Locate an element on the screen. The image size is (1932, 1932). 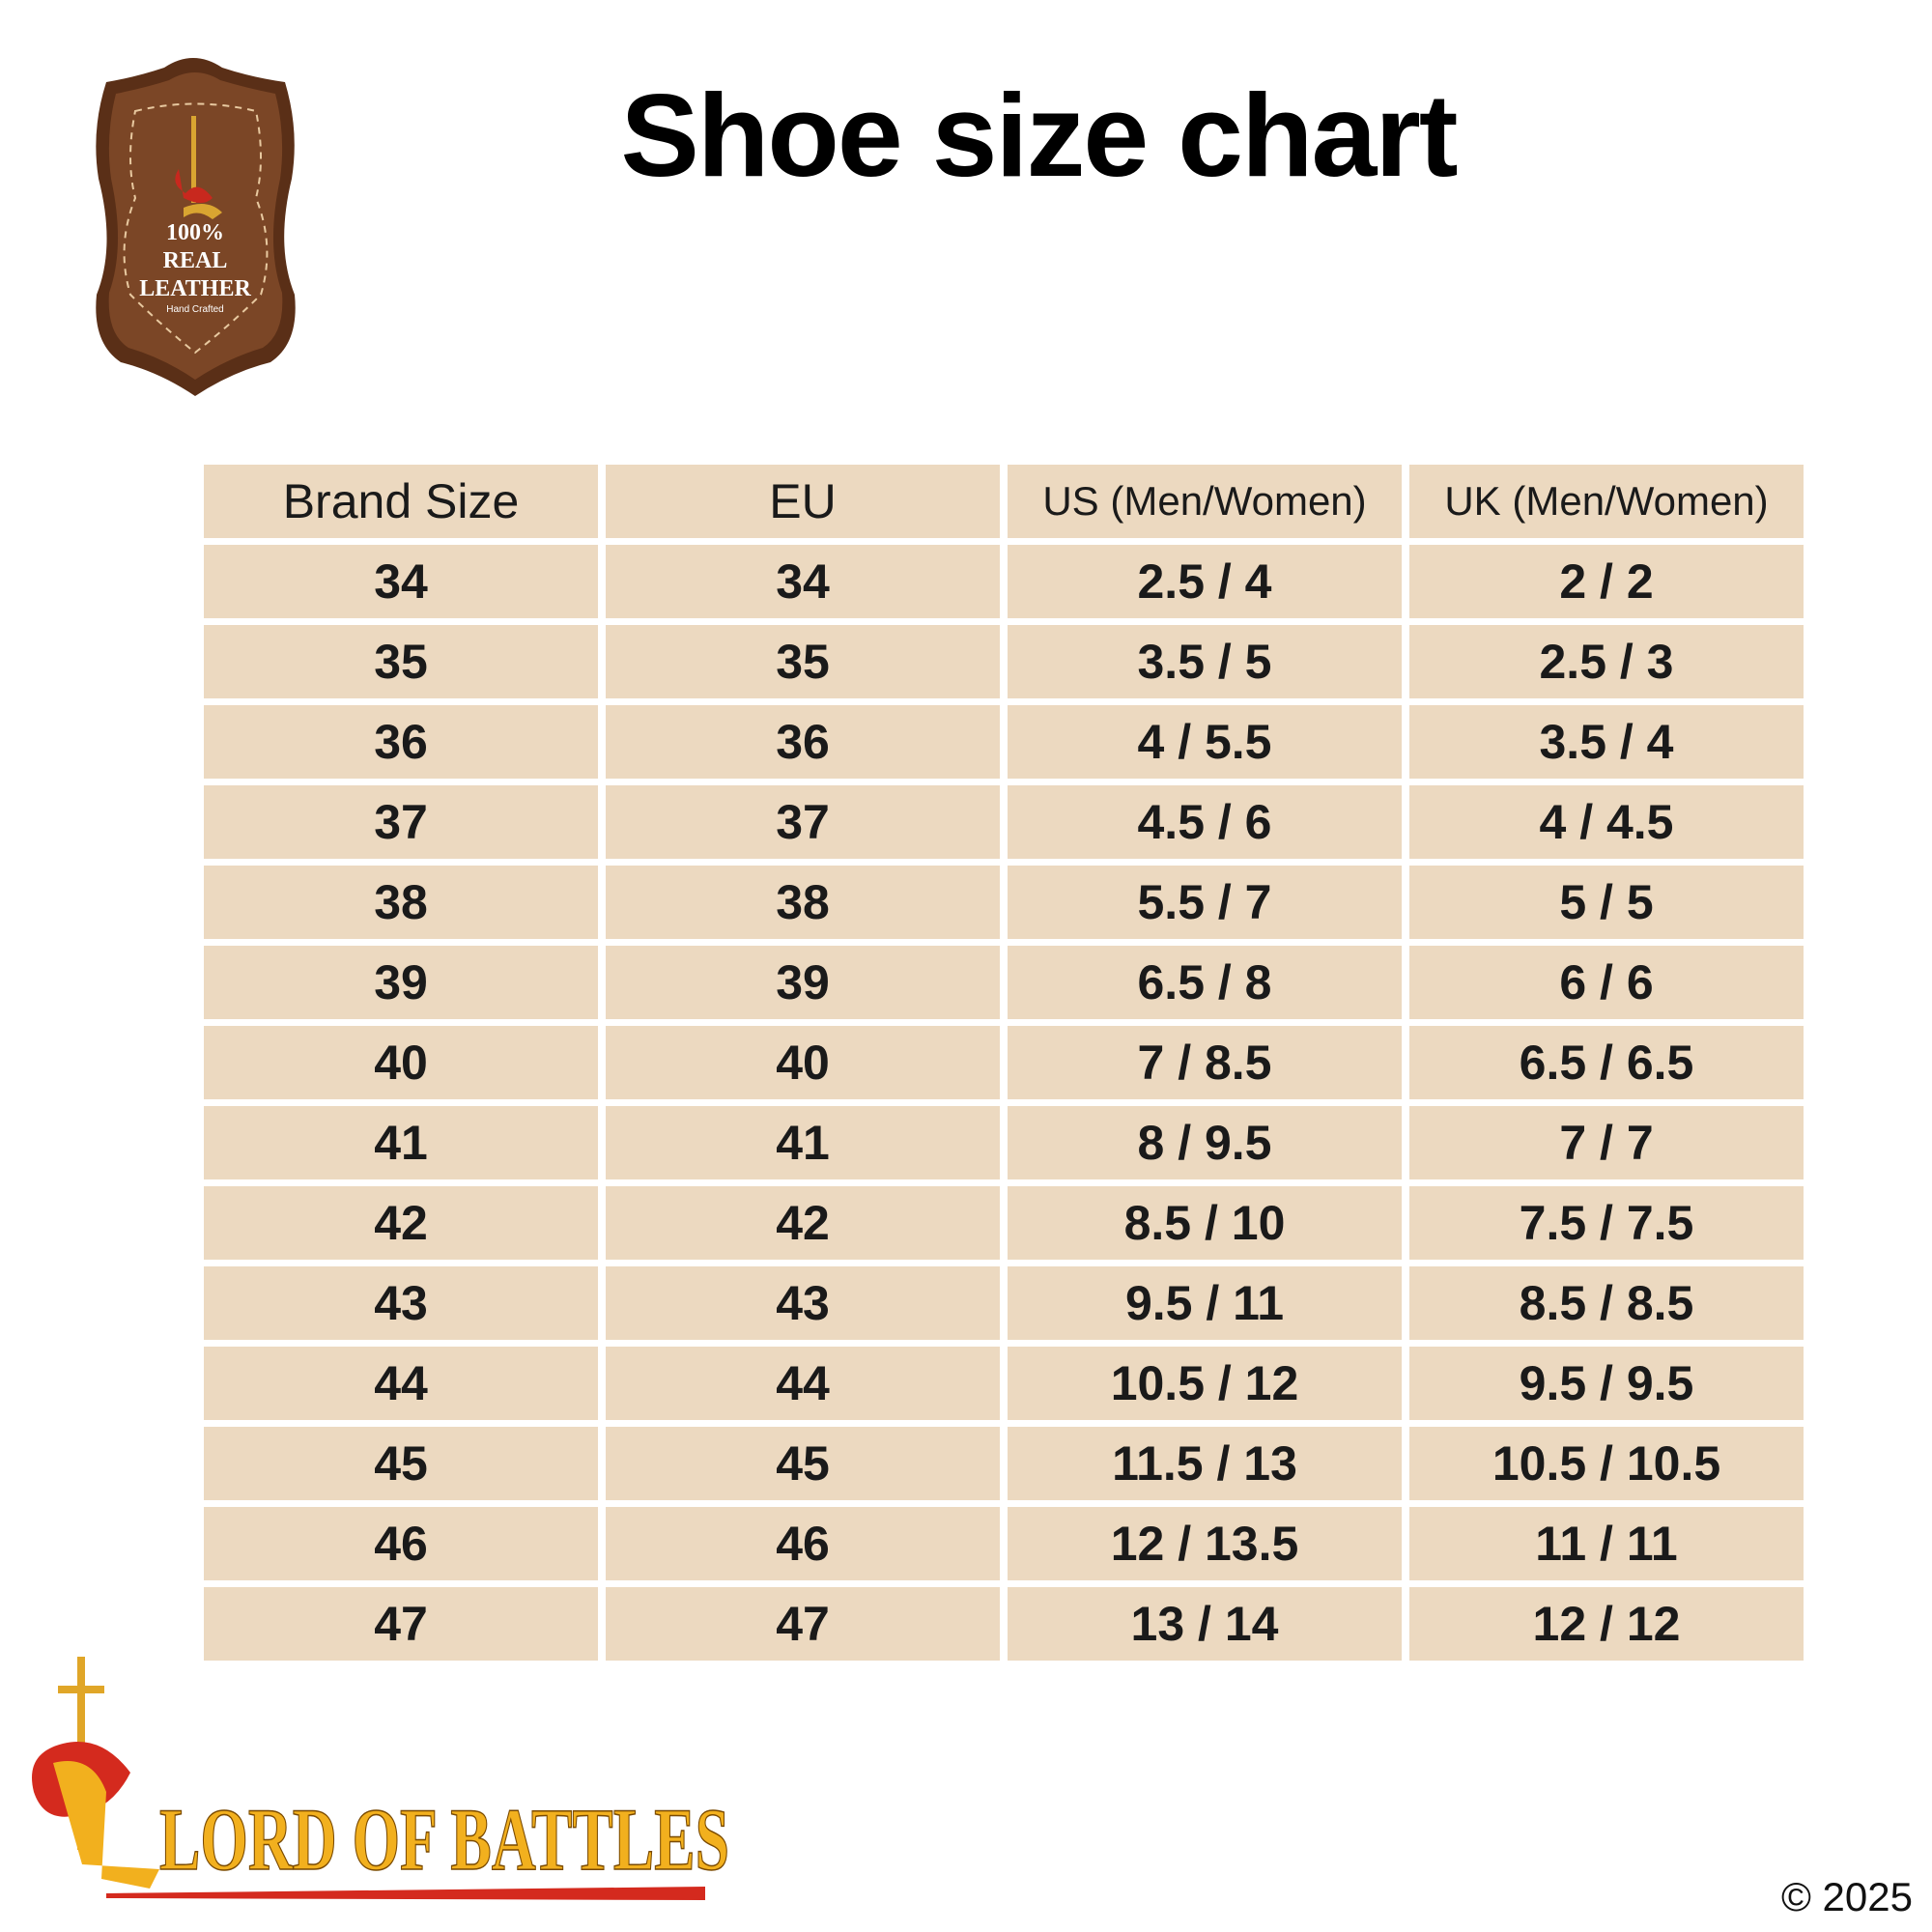
table-cell: 3.5 / 4 is located at coordinates (1606, 742).